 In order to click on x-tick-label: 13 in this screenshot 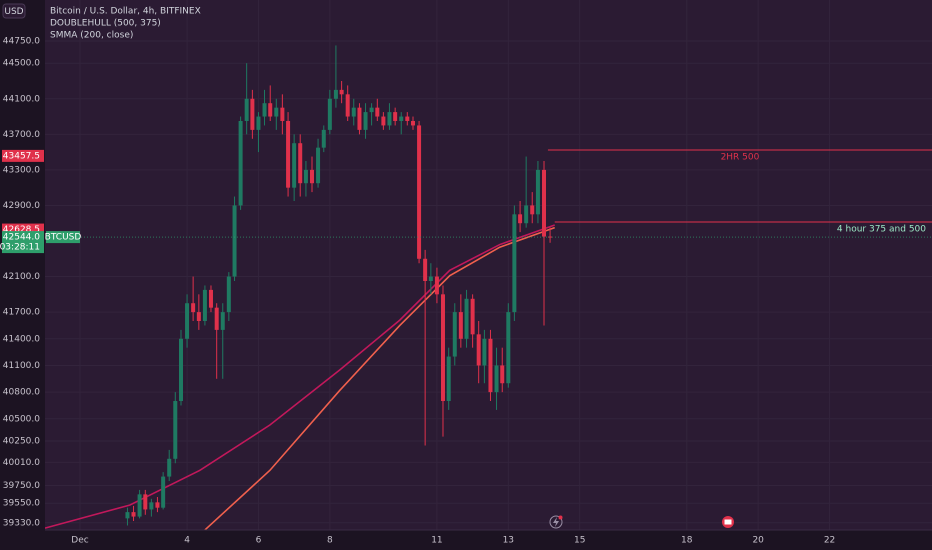, I will do `click(508, 541)`.